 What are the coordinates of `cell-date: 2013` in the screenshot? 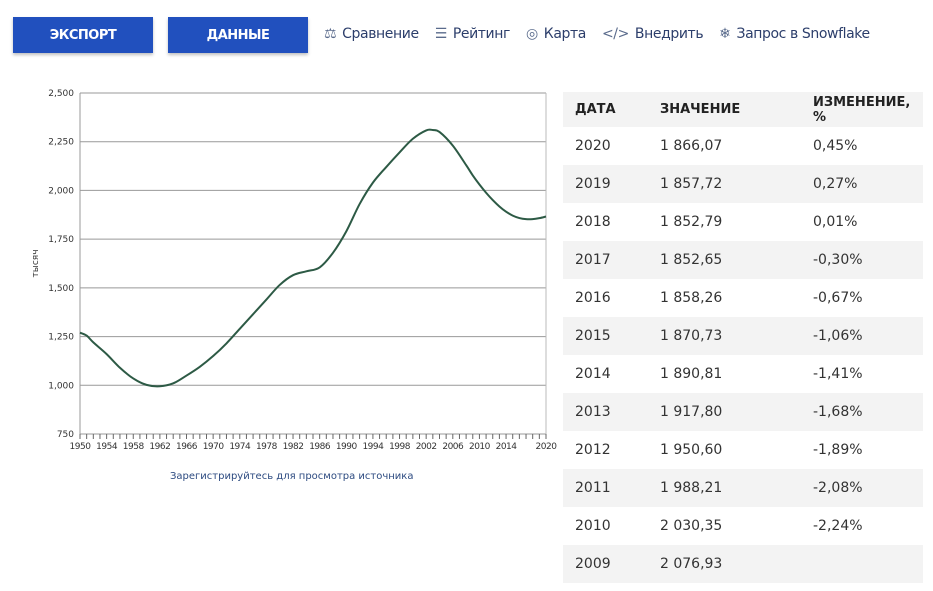 It's located at (593, 412).